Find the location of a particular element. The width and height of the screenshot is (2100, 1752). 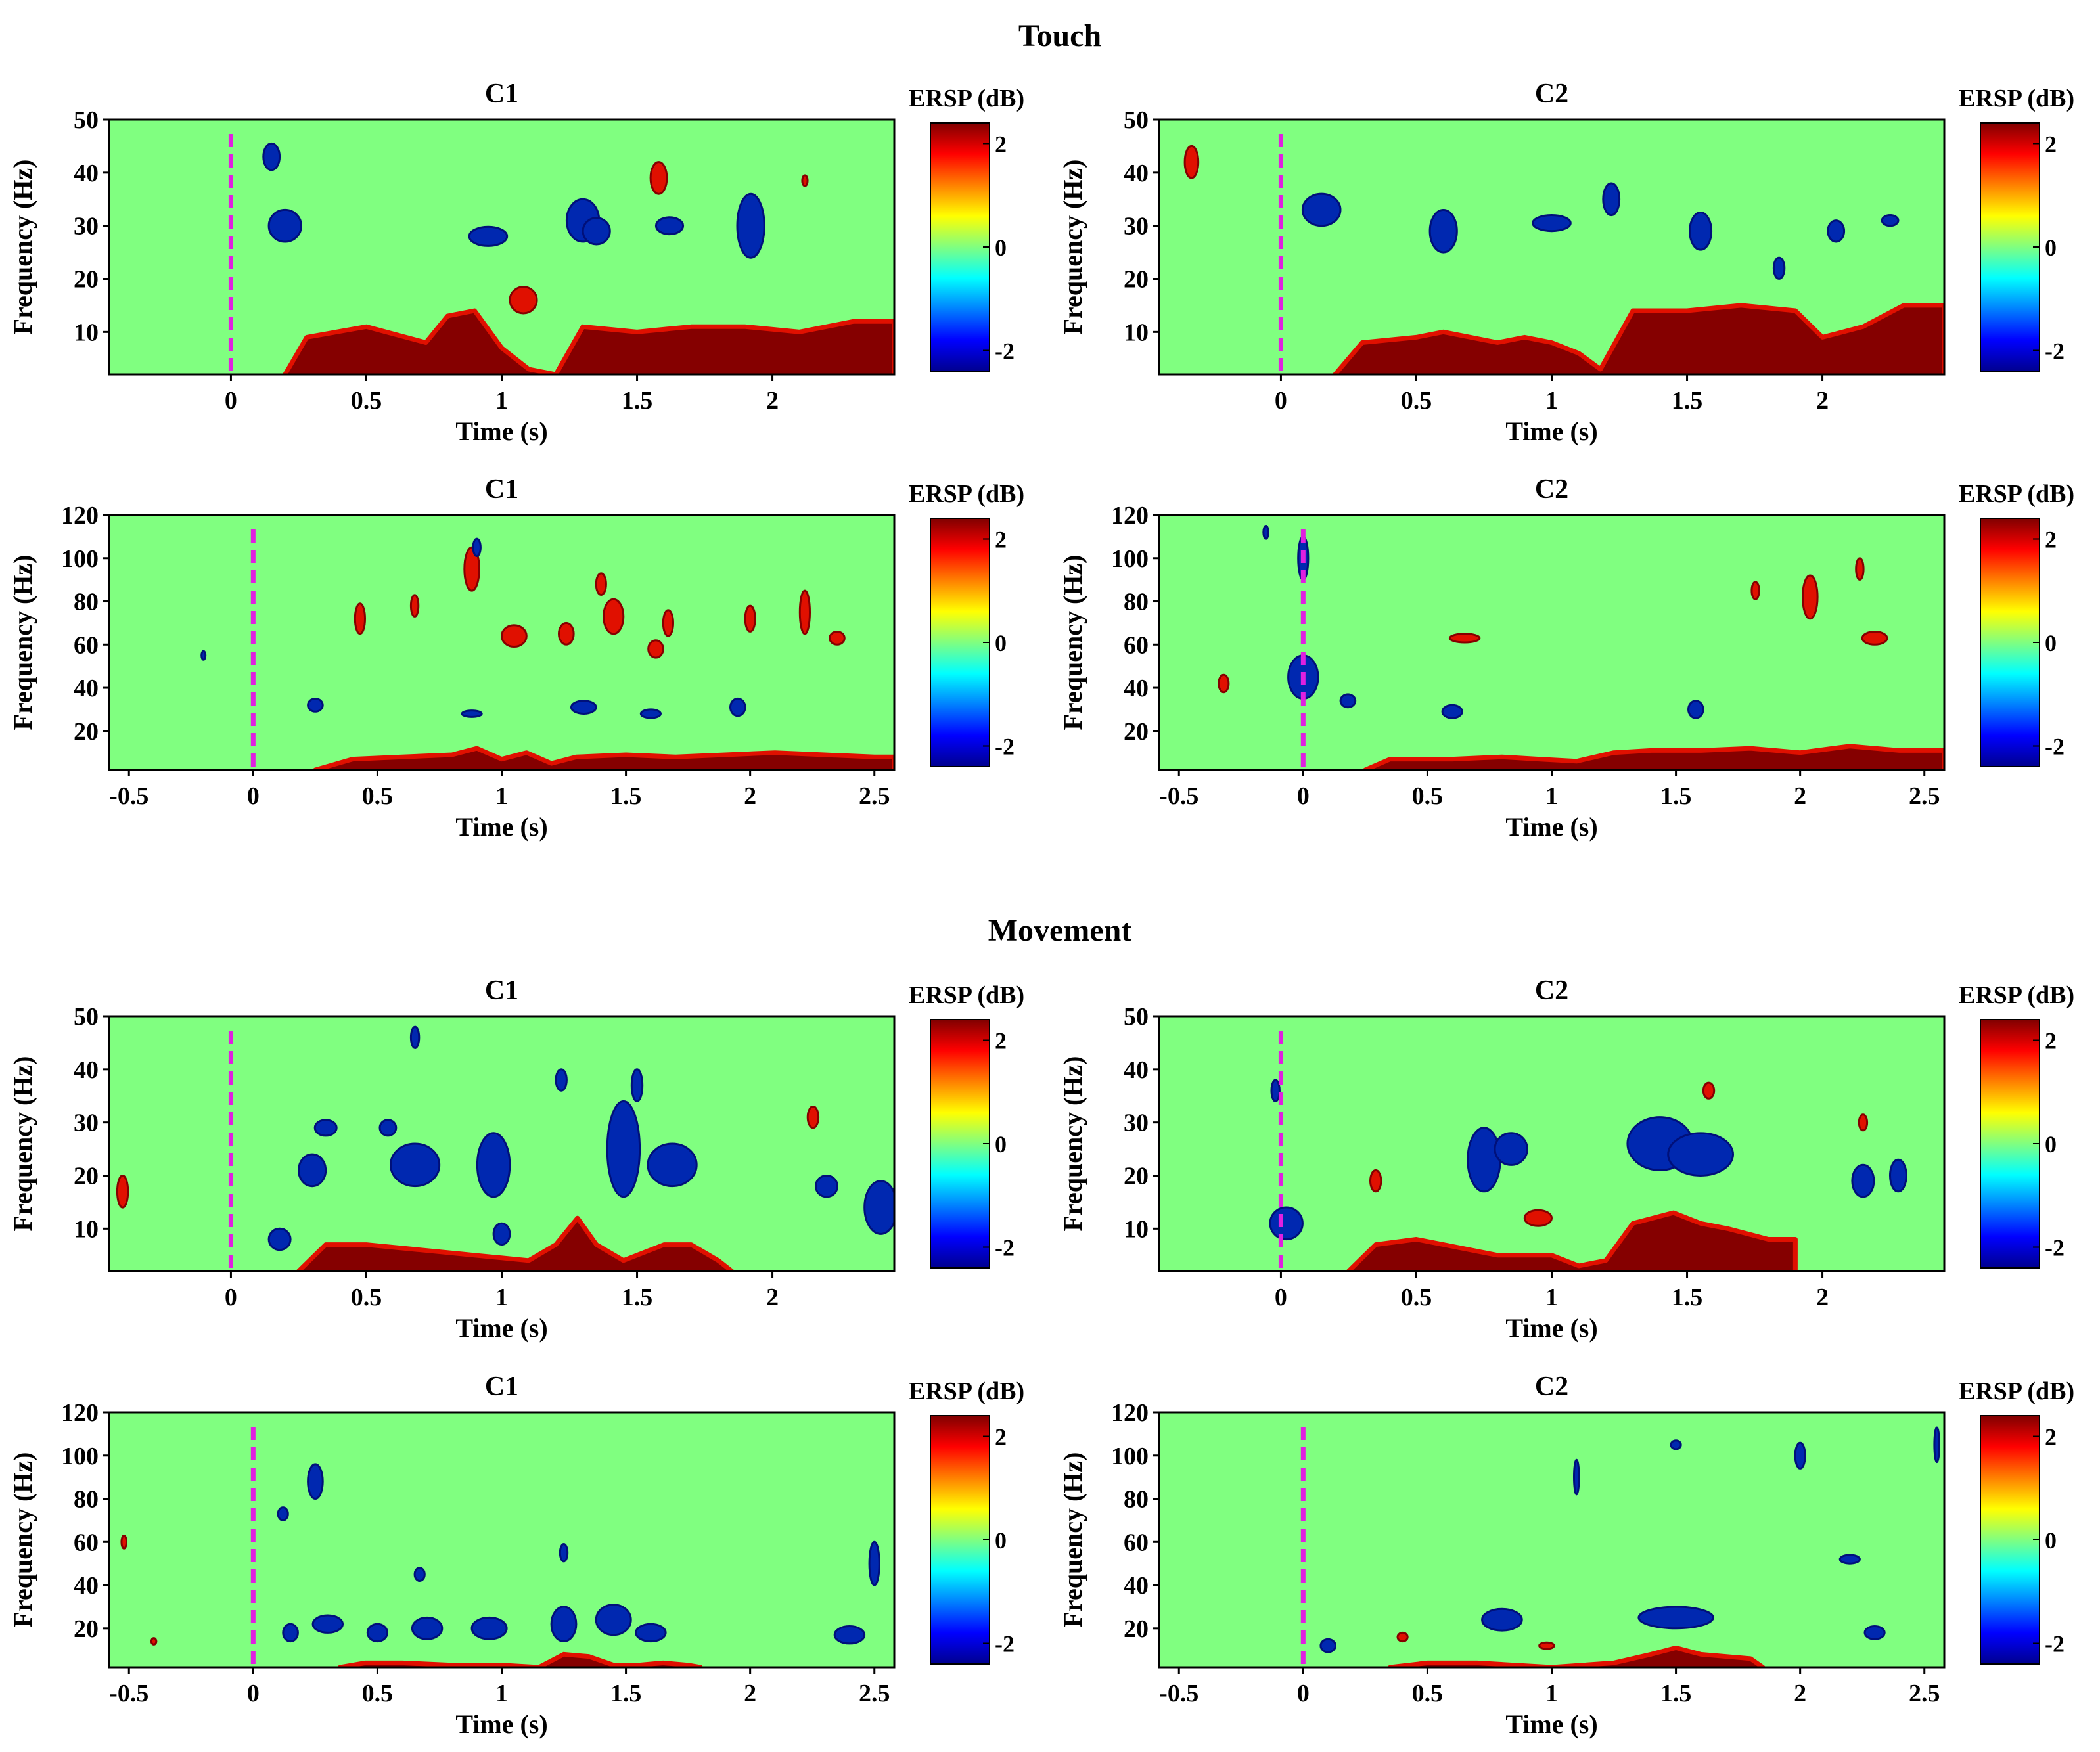

colorbar-tick-label: 0 is located at coordinates (2051, 1144).